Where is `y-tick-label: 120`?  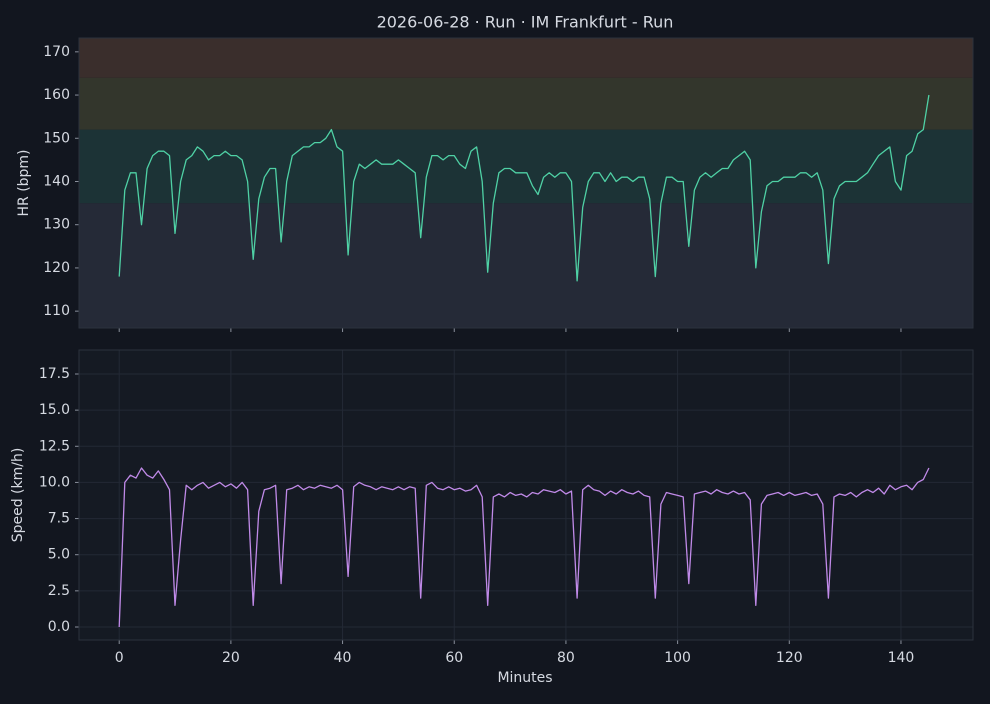
y-tick-label: 120 is located at coordinates (56, 268).